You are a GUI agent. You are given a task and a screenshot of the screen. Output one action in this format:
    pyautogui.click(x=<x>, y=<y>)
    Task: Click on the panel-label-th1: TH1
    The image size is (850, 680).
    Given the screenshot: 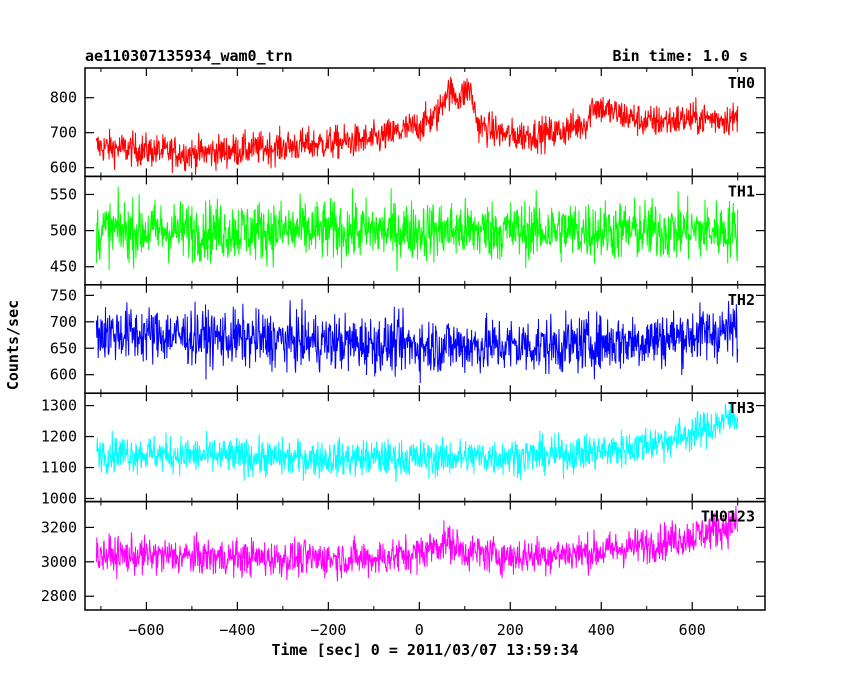 What is the action you would take?
    pyautogui.click(x=741, y=191)
    